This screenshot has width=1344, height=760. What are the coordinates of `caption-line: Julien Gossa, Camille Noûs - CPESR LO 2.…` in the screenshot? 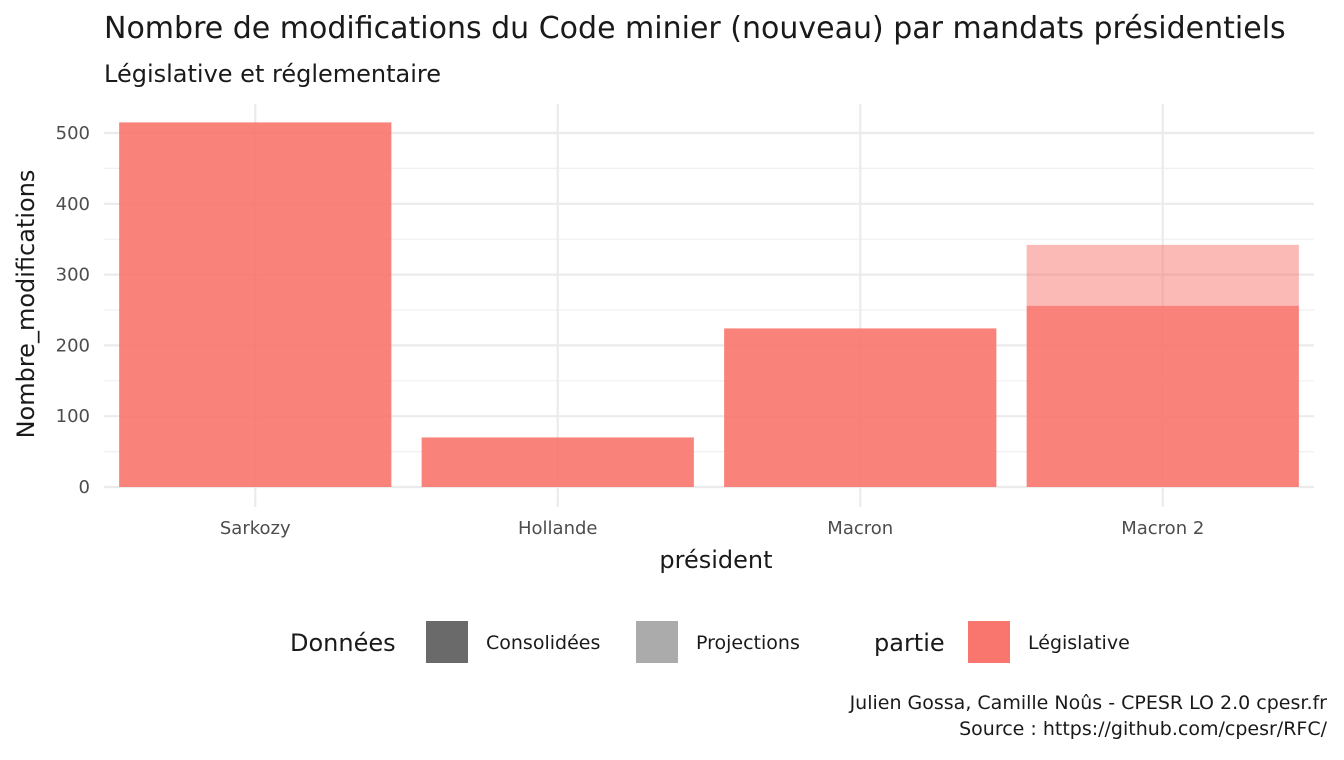 It's located at (1088, 703).